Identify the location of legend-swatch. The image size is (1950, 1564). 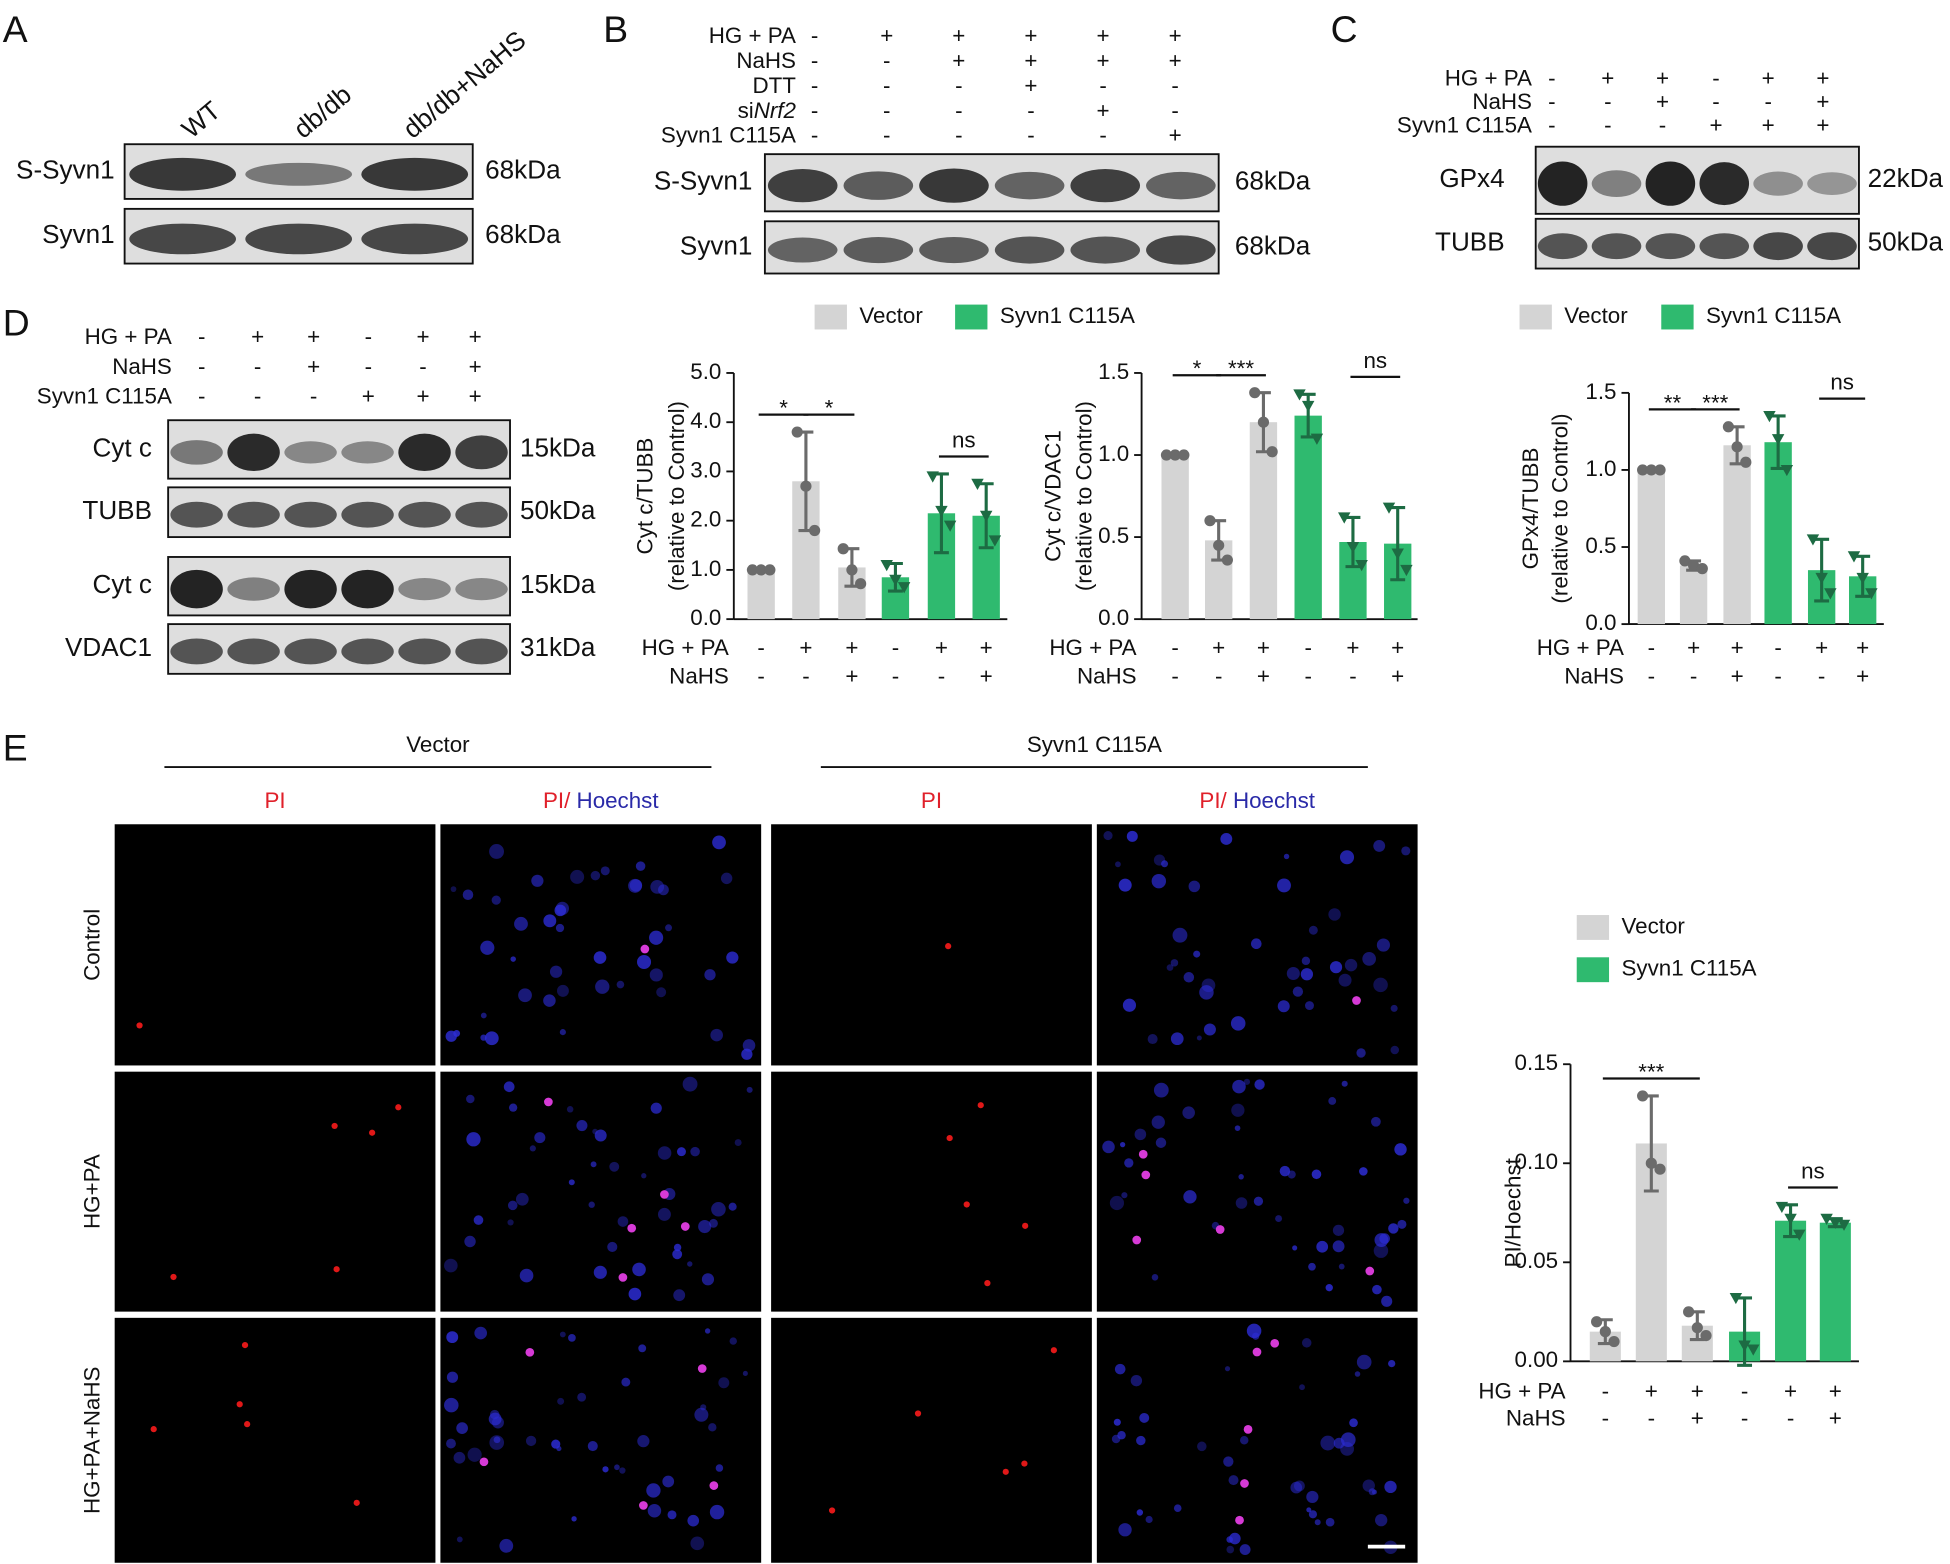
(1593, 927).